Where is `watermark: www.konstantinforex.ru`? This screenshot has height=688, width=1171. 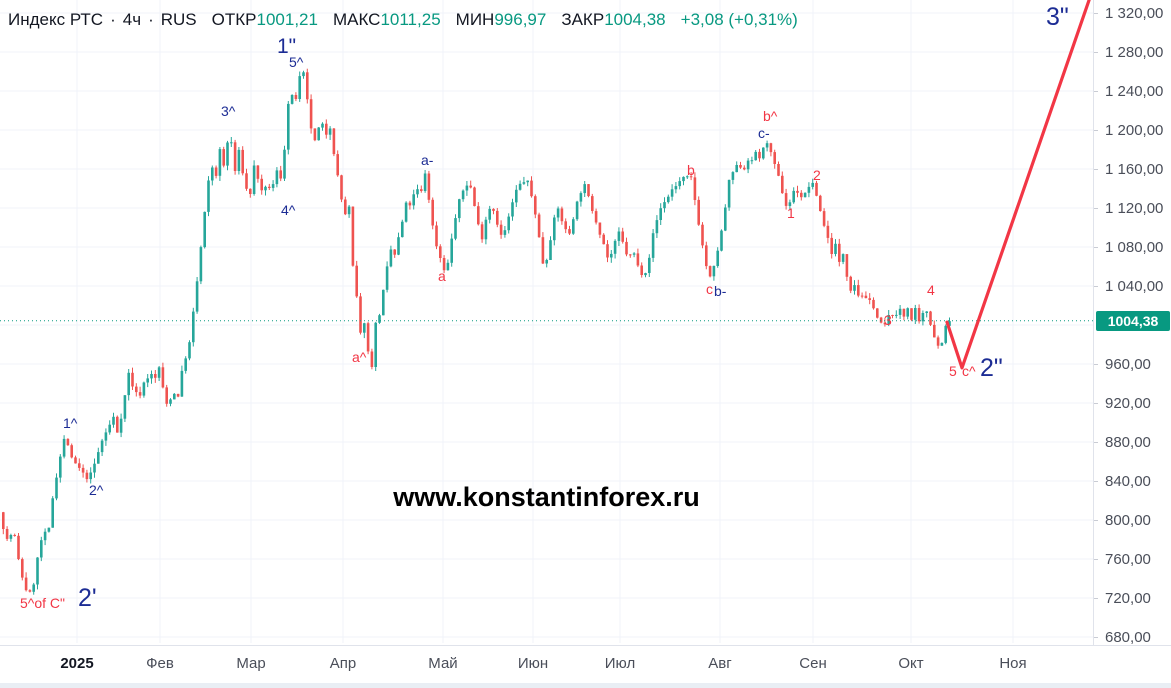
watermark: www.konstantinforex.ru is located at coordinates (546, 497).